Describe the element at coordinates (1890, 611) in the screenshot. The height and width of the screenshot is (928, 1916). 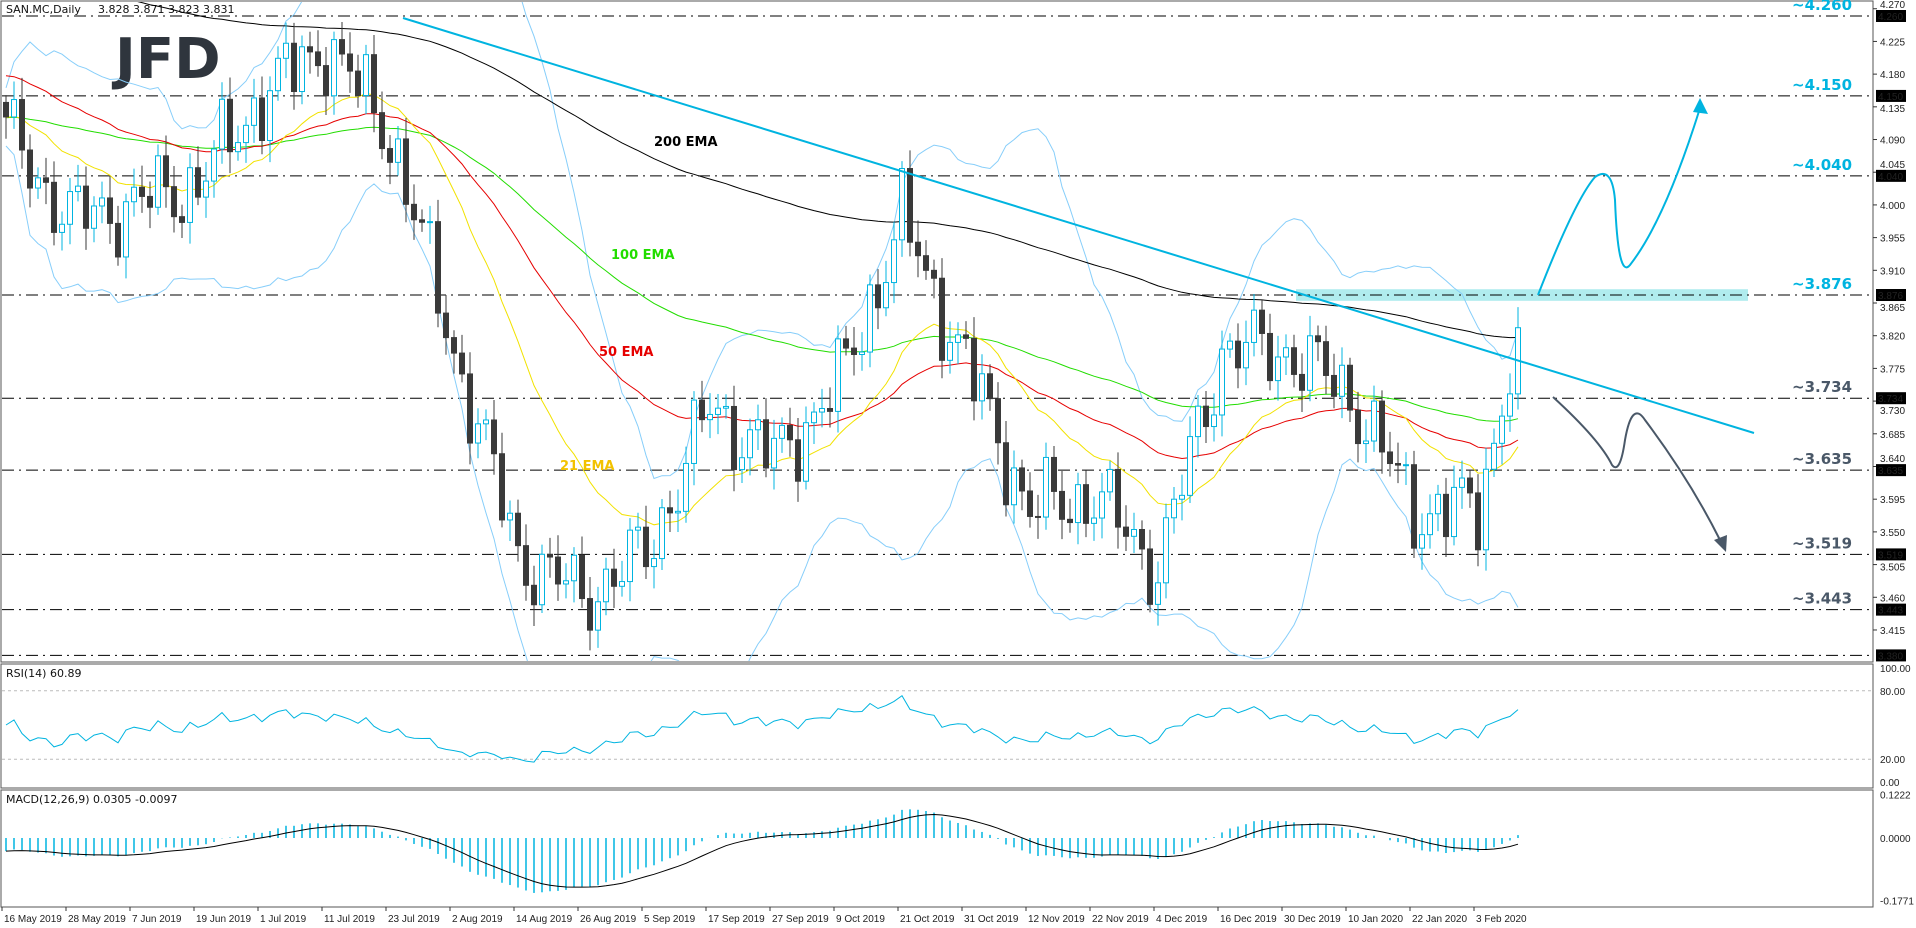
I see `level-price-text: 3.443` at that location.